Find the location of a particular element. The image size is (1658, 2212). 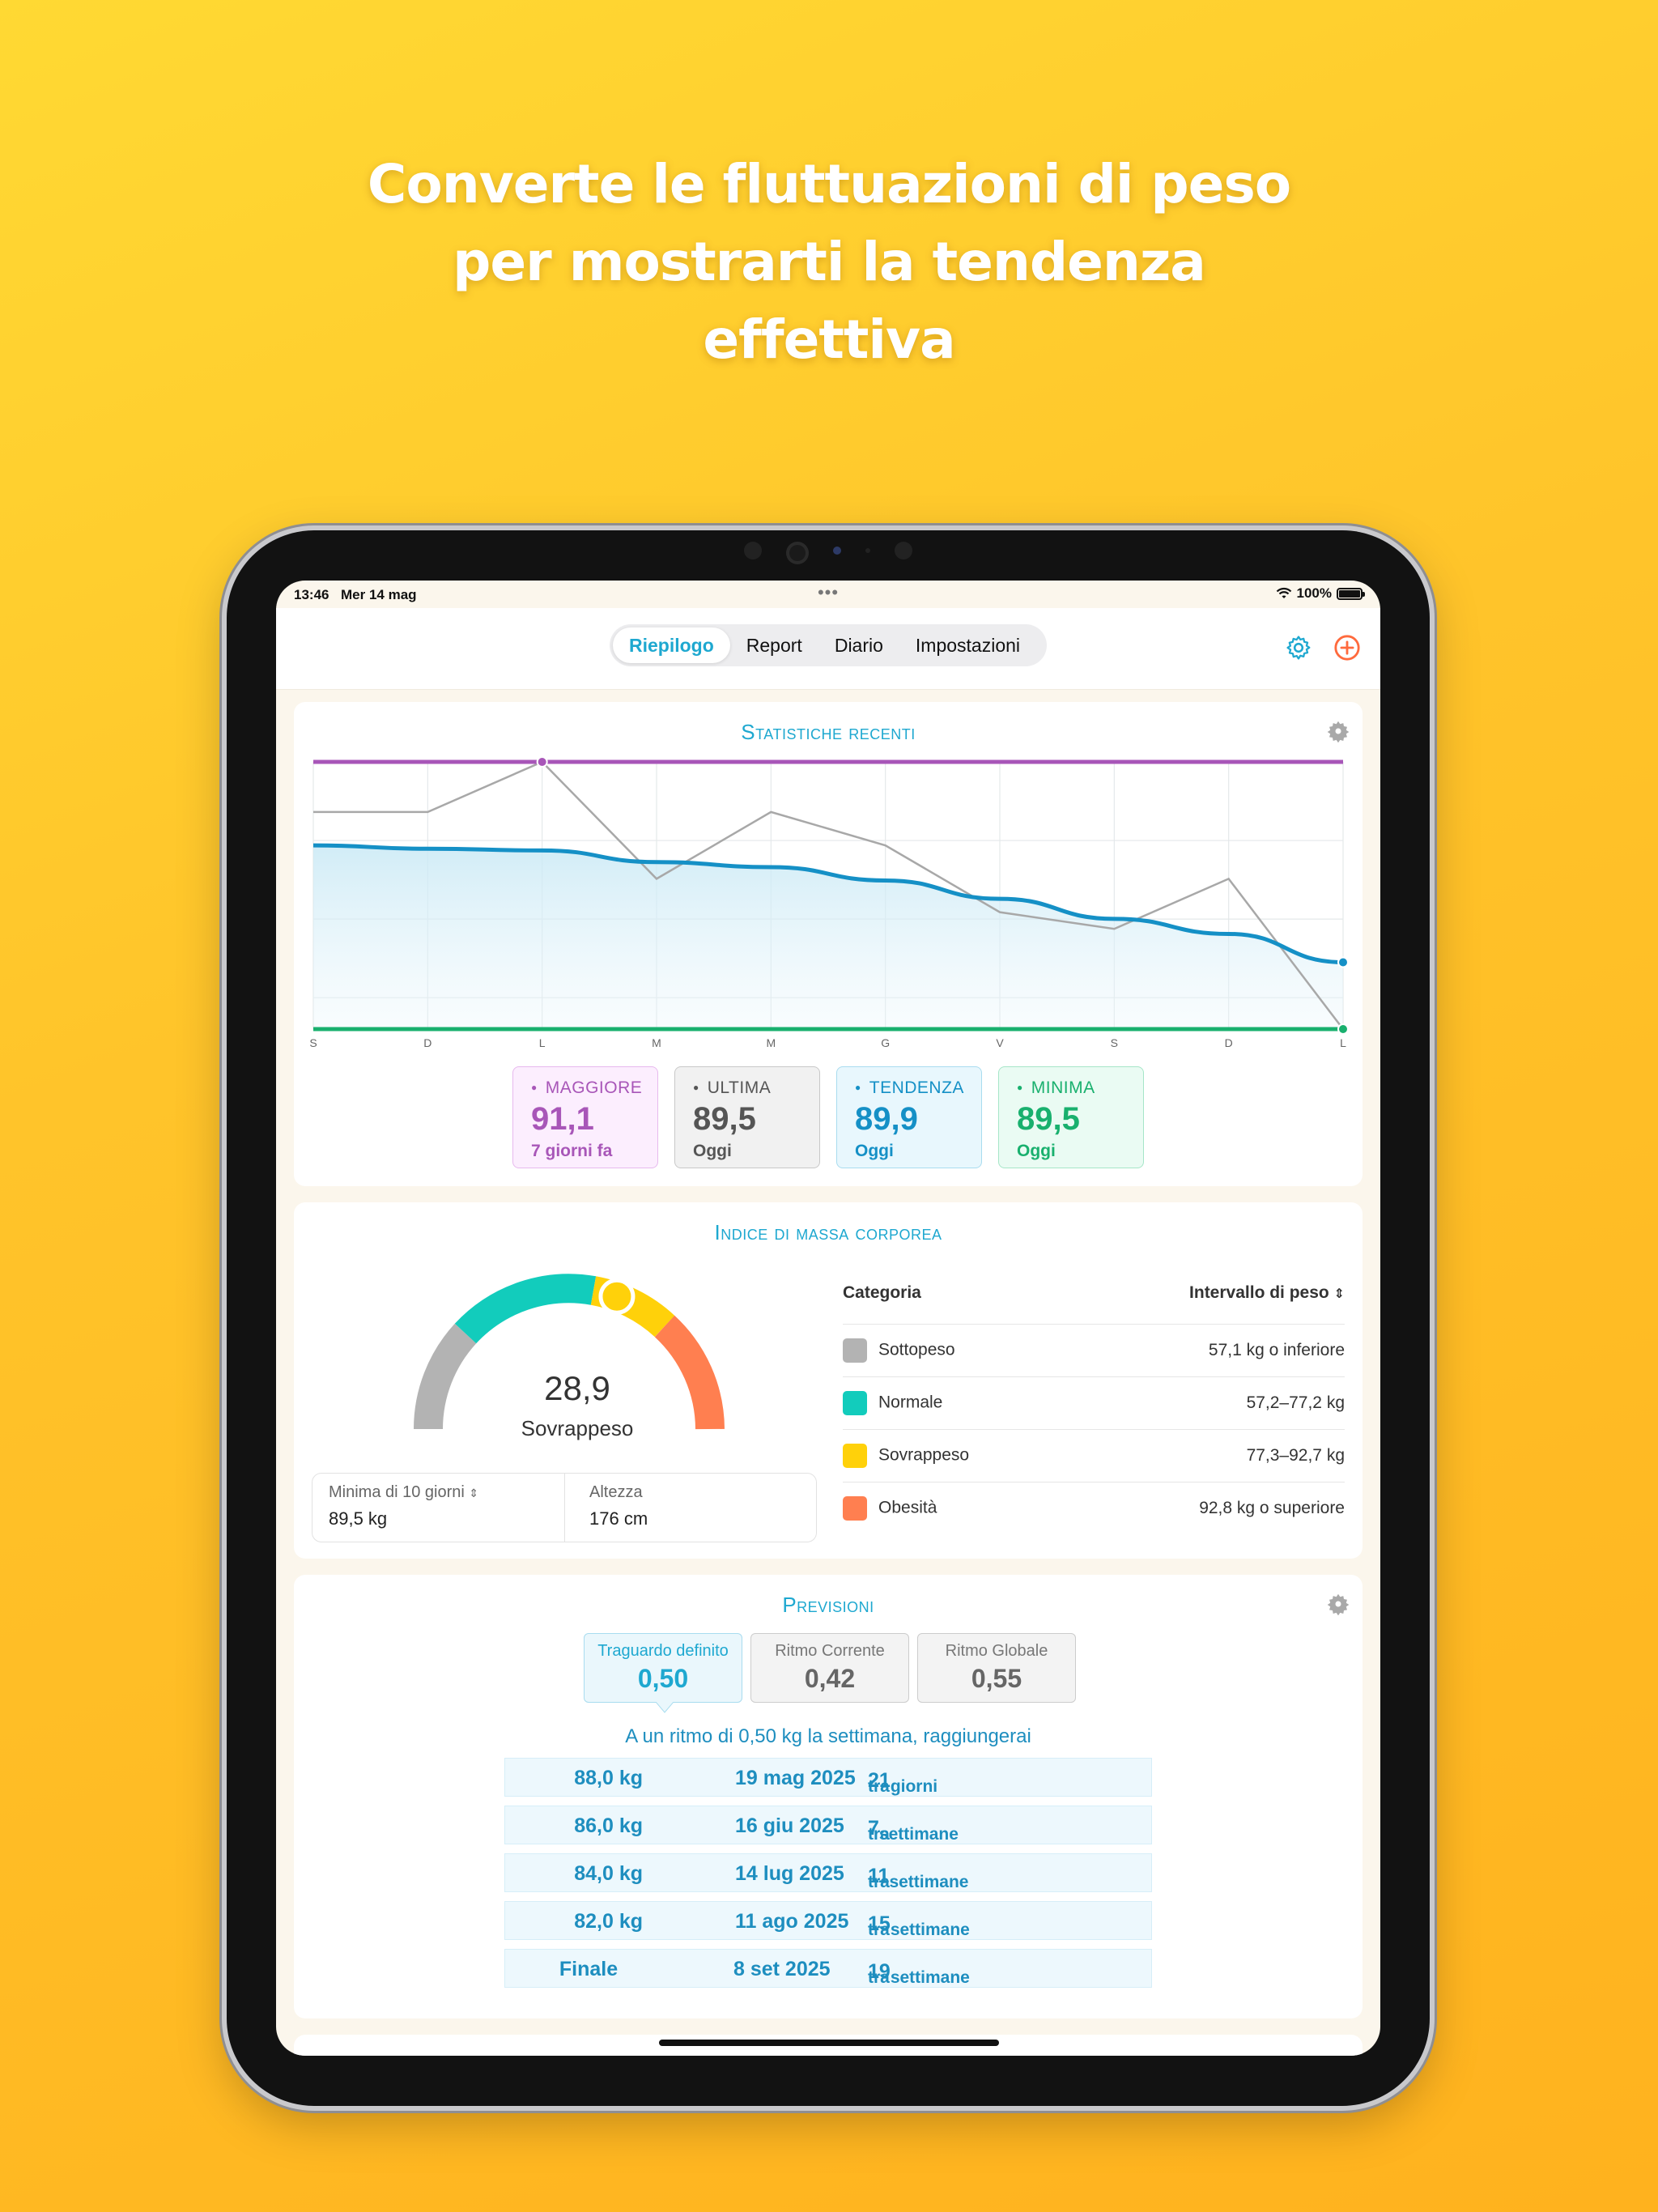

row-name: Sottopeso is located at coordinates (916, 1349).